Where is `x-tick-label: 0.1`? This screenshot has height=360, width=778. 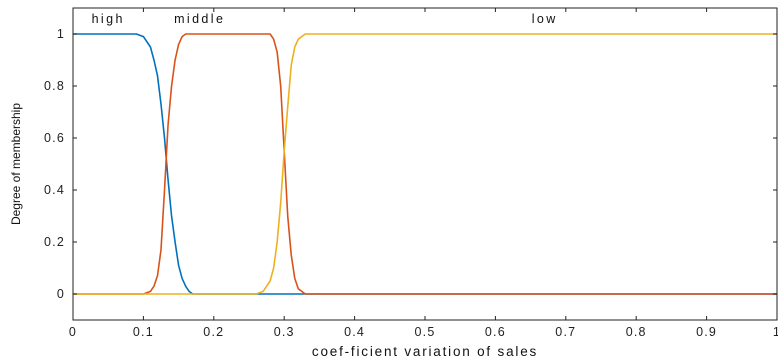 x-tick-label: 0.1 is located at coordinates (143, 332).